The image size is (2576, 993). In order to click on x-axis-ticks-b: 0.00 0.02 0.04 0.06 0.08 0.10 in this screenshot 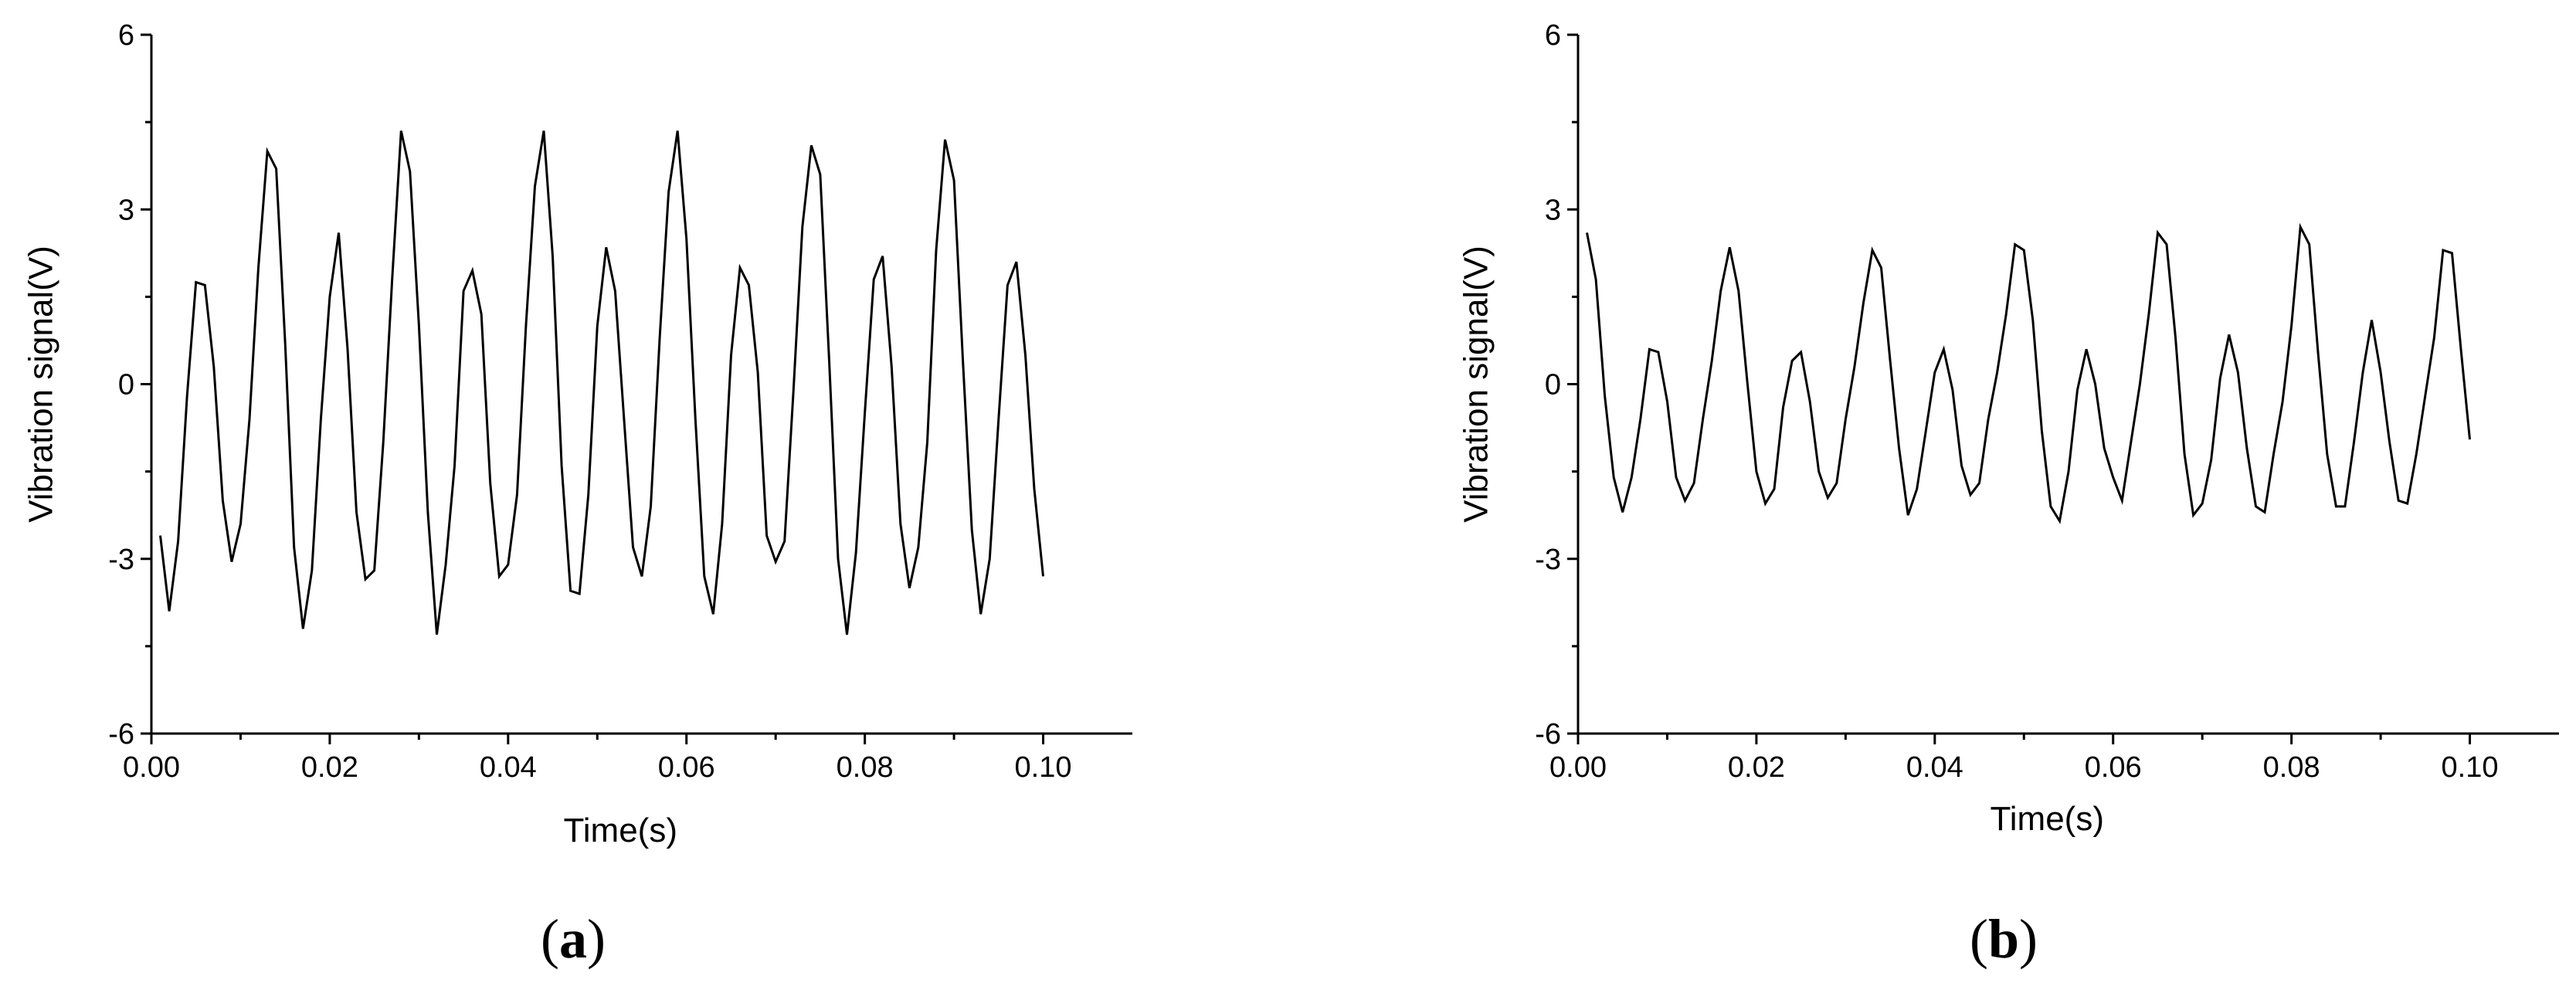, I will do `click(2024, 759)`.